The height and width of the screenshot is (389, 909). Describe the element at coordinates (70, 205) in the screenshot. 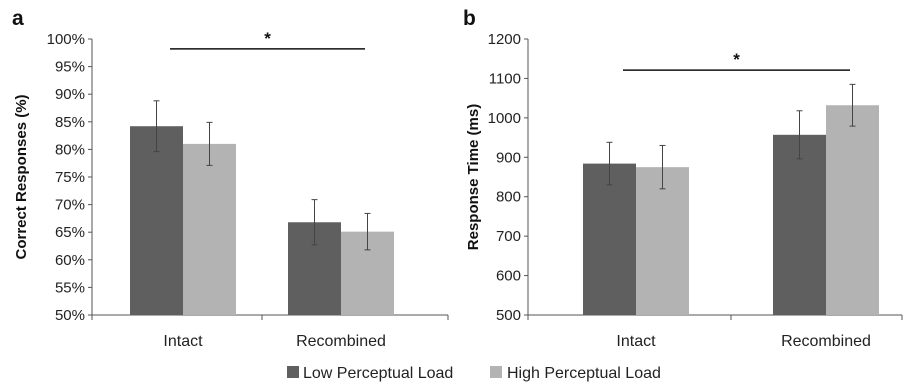

I see `y-tick-label: 70%` at that location.